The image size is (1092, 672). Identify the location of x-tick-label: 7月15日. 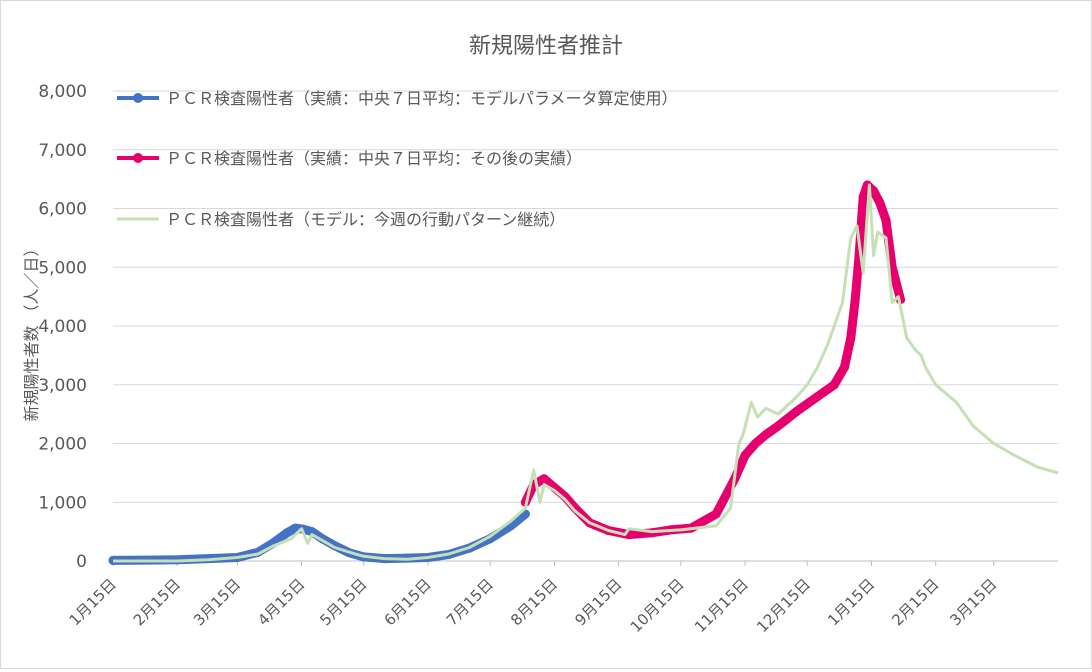
(470, 602).